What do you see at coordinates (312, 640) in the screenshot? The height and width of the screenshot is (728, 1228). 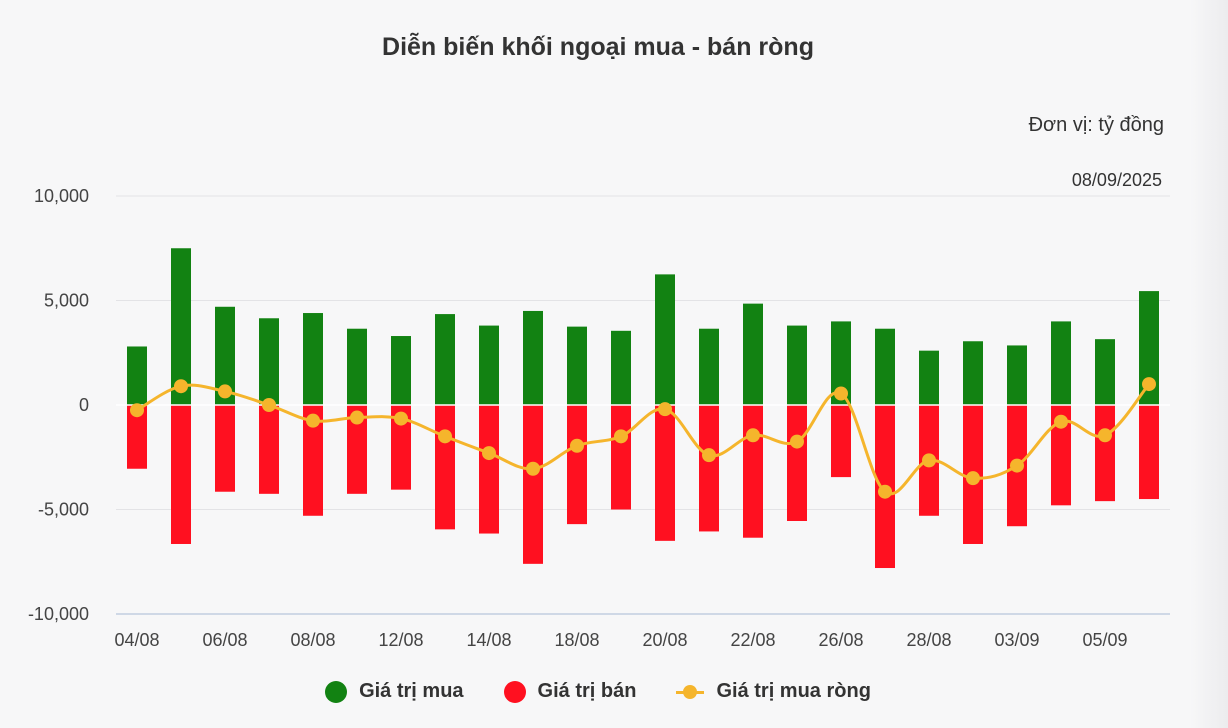 I see `x-tick-label: 08/08` at bounding box center [312, 640].